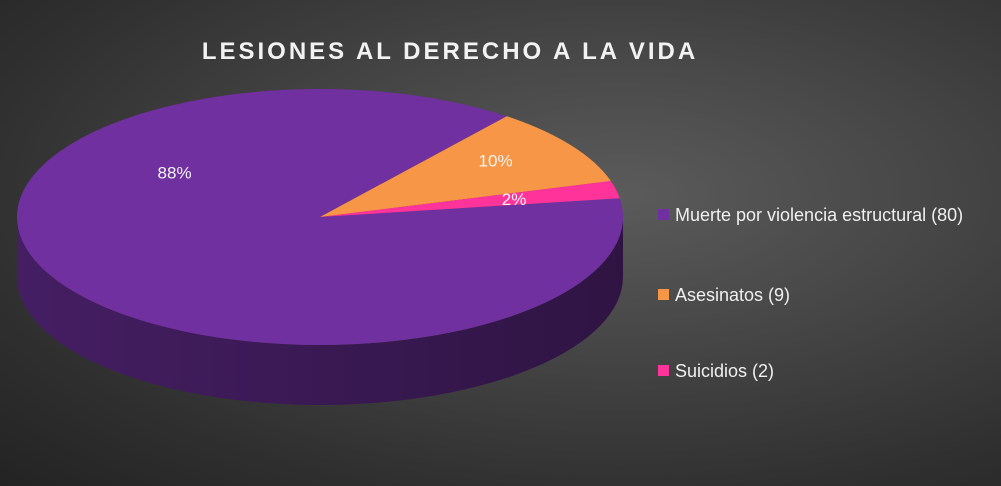 This screenshot has width=1001, height=486. What do you see at coordinates (514, 199) in the screenshot?
I see `data-label-suicidios: 2%` at bounding box center [514, 199].